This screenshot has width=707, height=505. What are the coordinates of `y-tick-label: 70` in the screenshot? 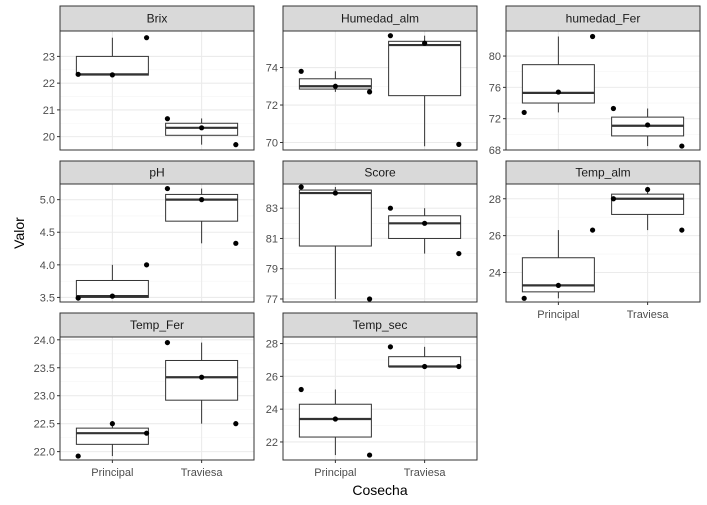 It's located at (272, 144).